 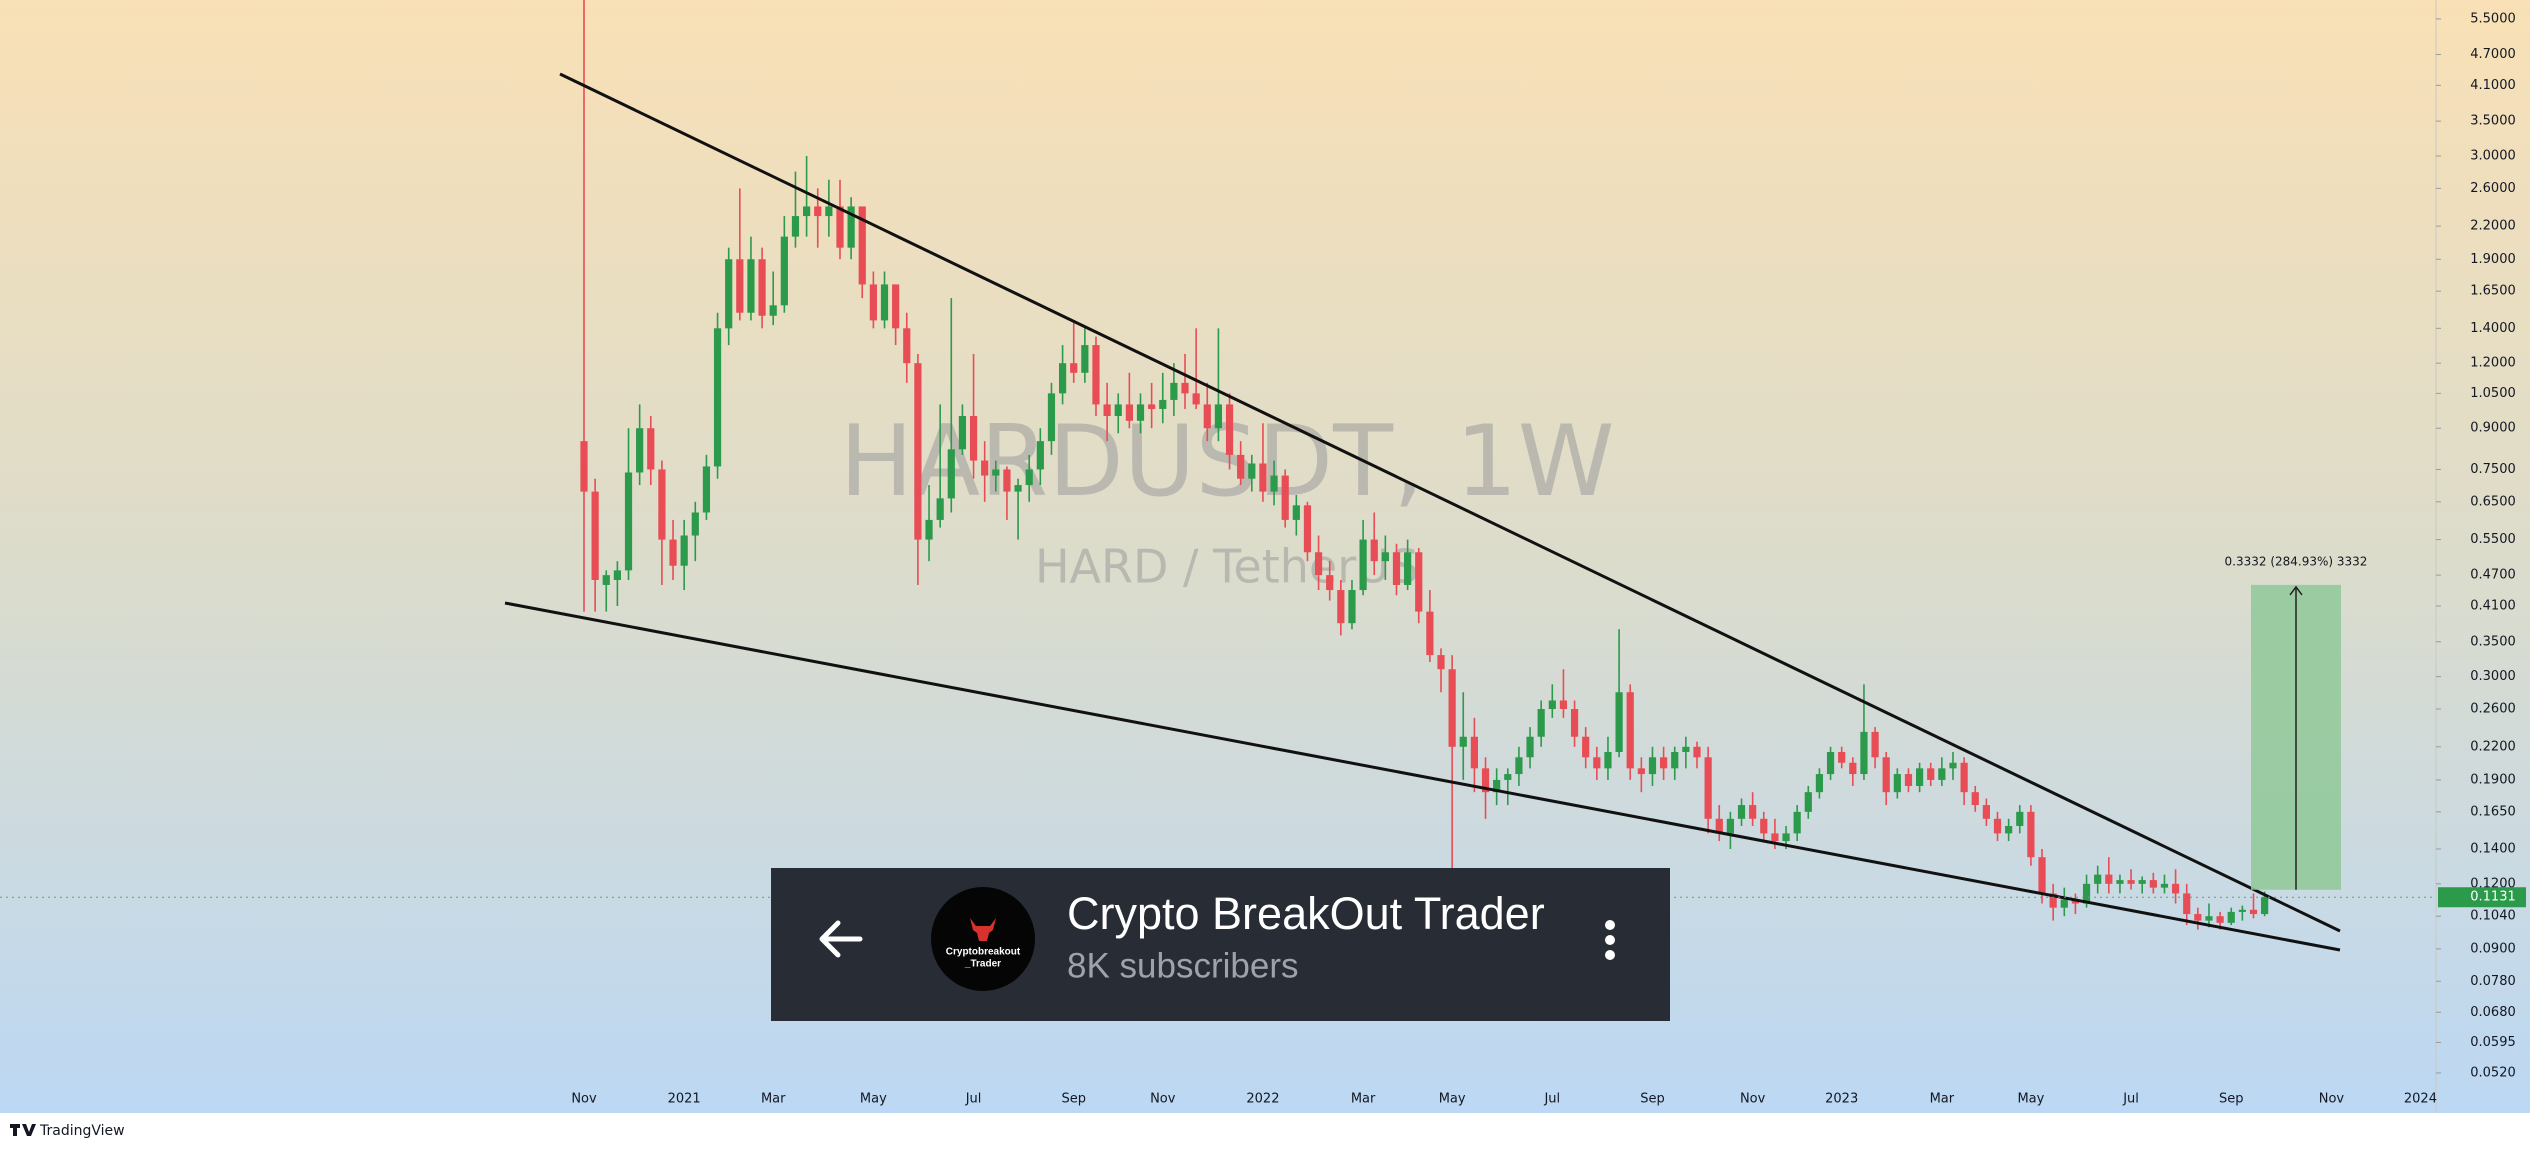 What do you see at coordinates (2493, 746) in the screenshot?
I see `y-tick-label: 0.2200` at bounding box center [2493, 746].